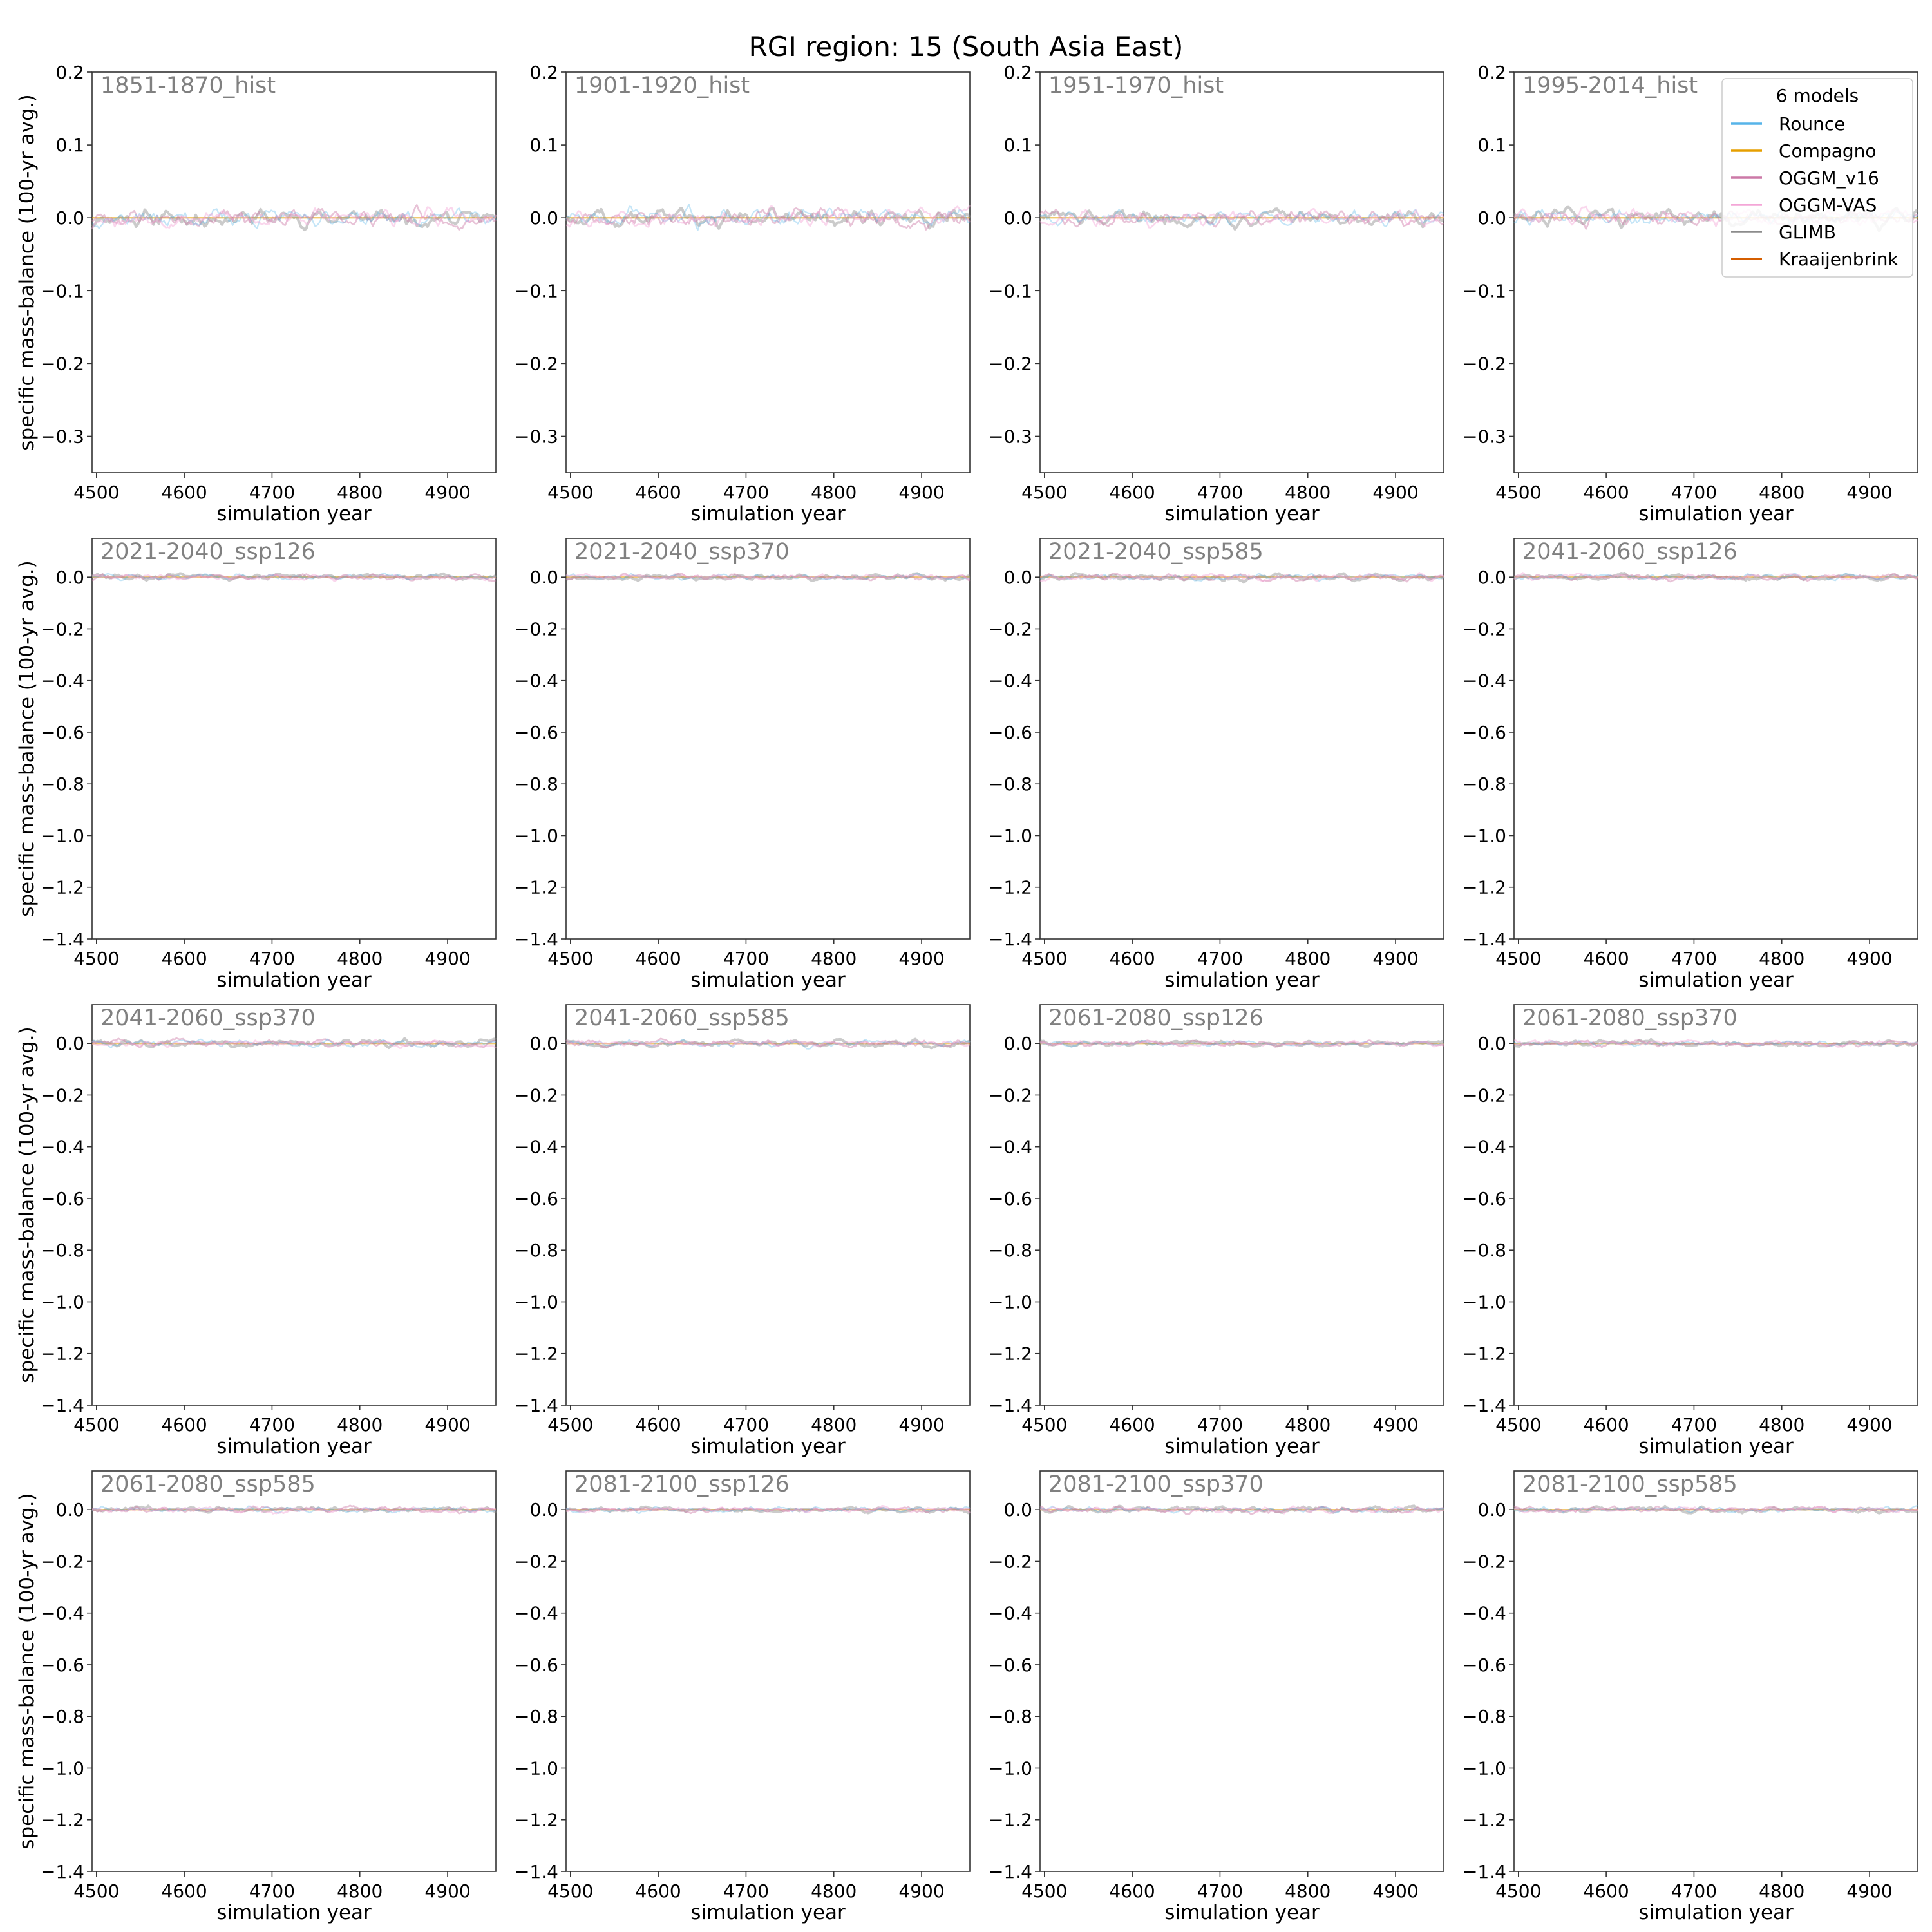 Image resolution: width=1932 pixels, height=1932 pixels. I want to click on legend-label-kraaijenbrink: Kraaijenbrink, so click(1839, 259).